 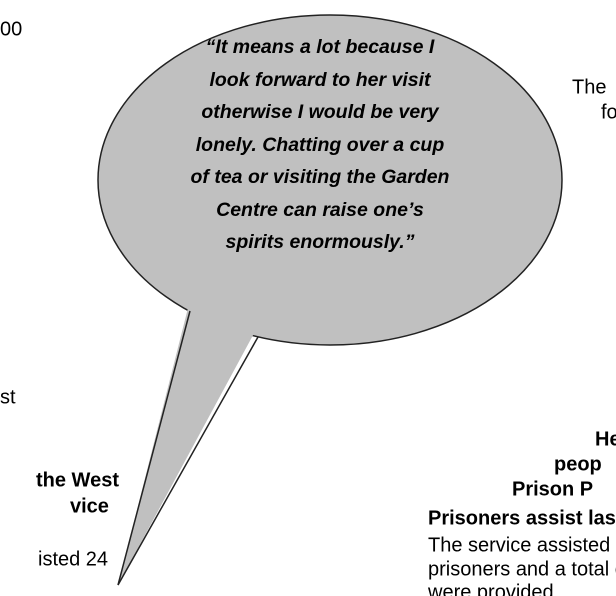 I want to click on heading-fragment: peop, so click(x=578, y=464).